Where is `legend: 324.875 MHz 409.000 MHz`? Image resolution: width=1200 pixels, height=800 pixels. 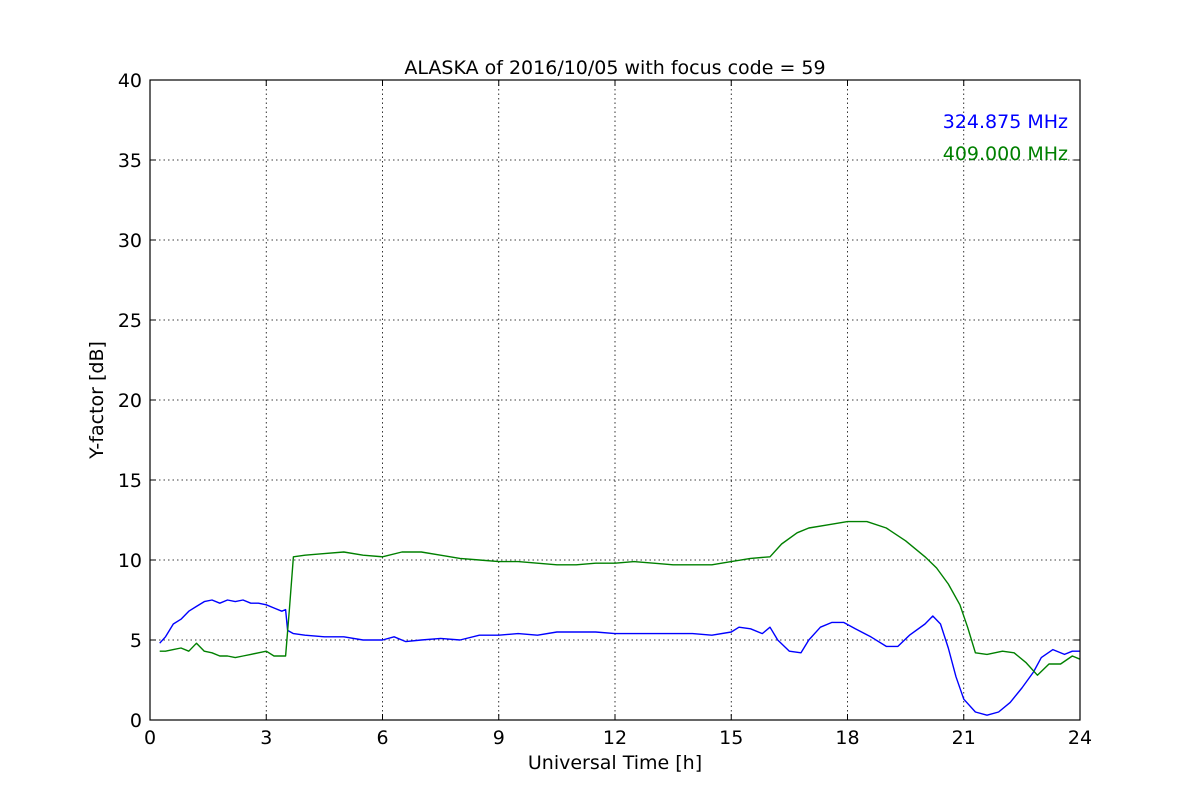
legend: 324.875 MHz 409.000 MHz is located at coordinates (1005, 138).